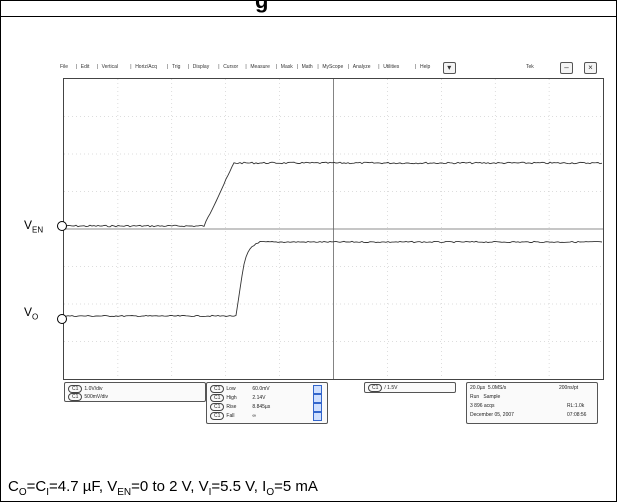 Image resolution: width=617 pixels, height=502 pixels. Describe the element at coordinates (239, 486) in the screenshot. I see `caption-part: =5.5 V, I` at that location.